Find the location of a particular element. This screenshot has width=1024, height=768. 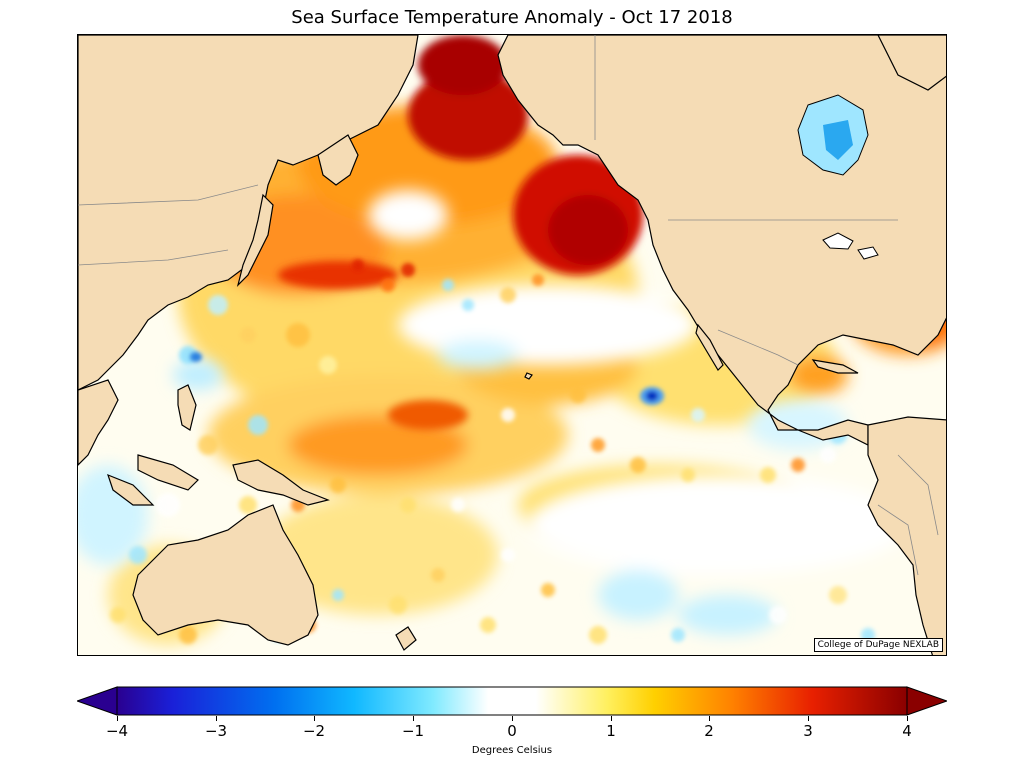

colorbar-extend-high is located at coordinates (927, 701).